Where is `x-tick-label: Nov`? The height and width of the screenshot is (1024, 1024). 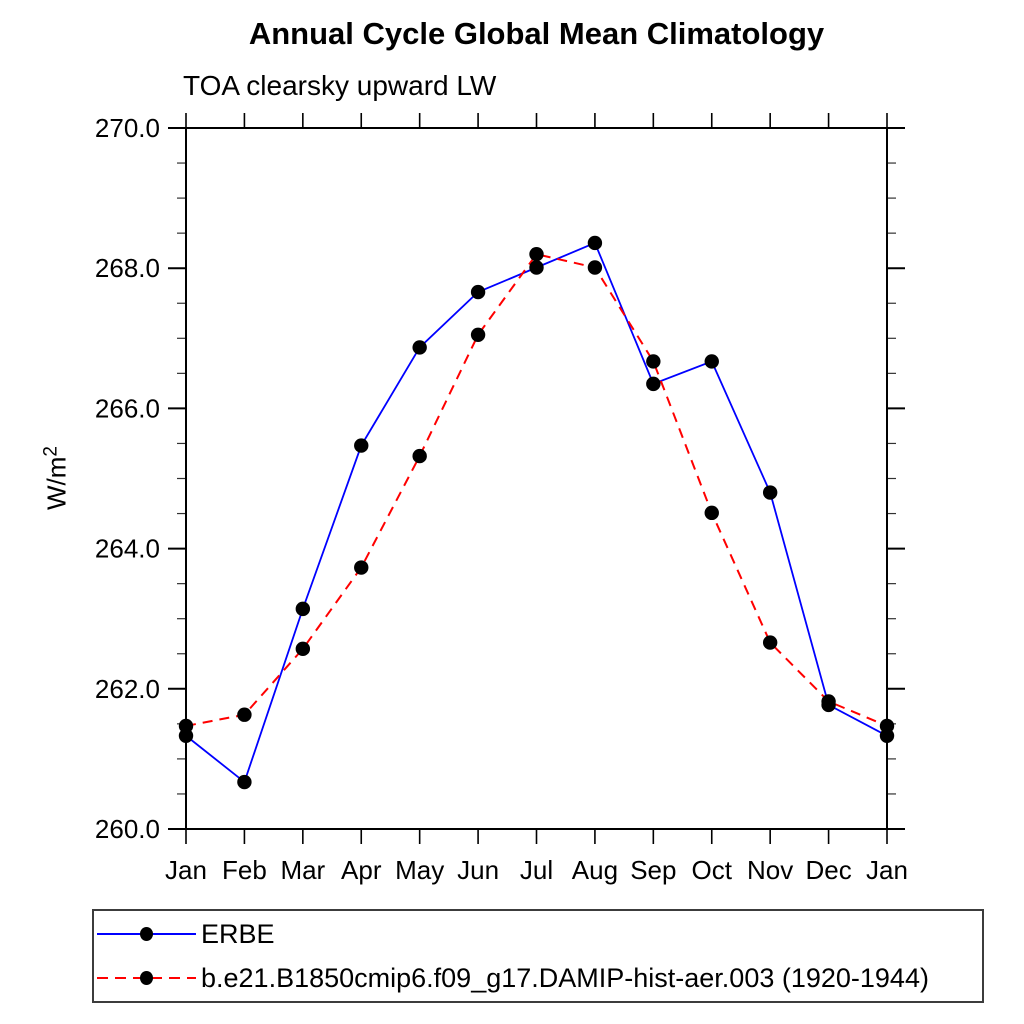
x-tick-label: Nov is located at coordinates (770, 870).